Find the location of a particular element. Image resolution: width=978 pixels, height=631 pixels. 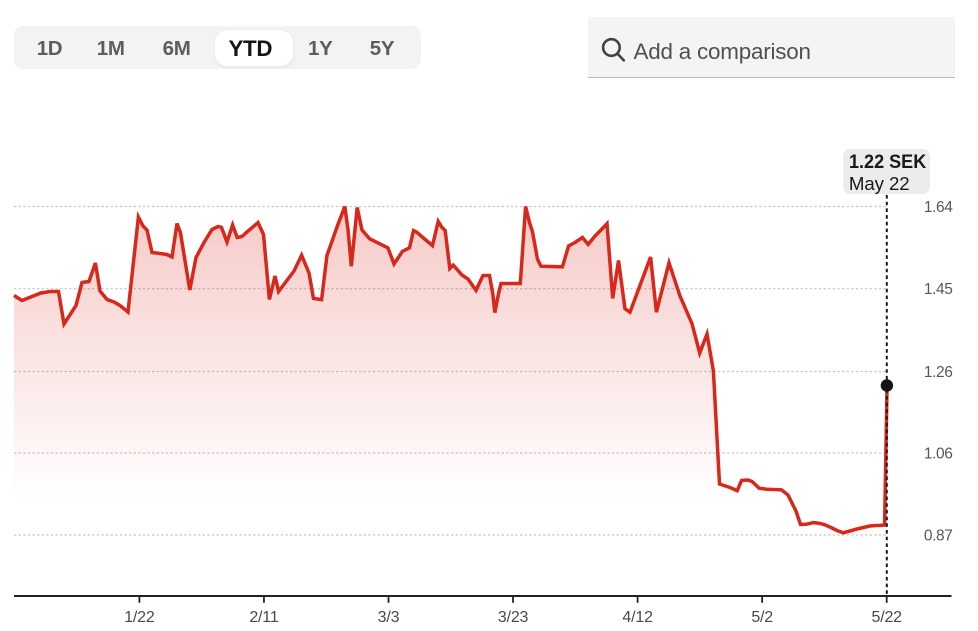

svg-text: 0.87 is located at coordinates (938, 536).